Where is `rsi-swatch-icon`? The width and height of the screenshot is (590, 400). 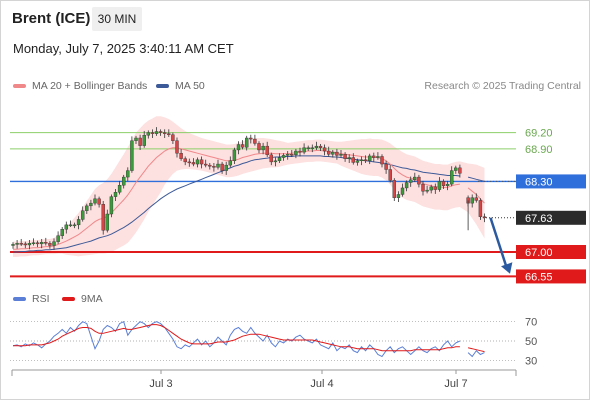 rsi-swatch-icon is located at coordinates (19, 299).